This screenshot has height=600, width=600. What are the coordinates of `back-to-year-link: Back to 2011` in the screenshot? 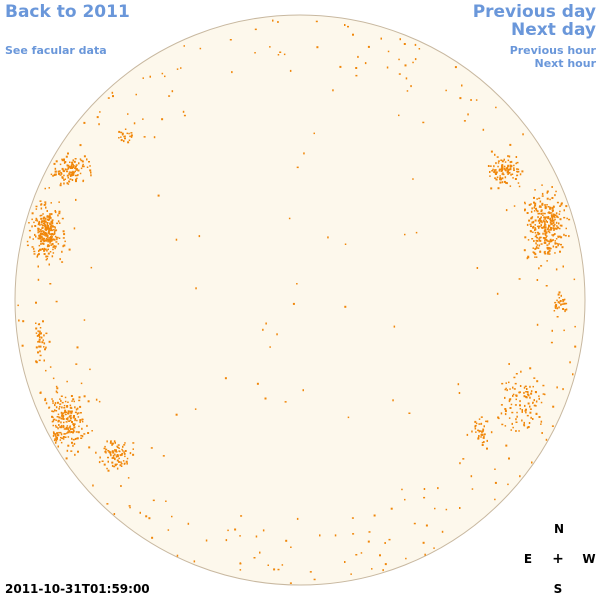 It's located at (67, 12).